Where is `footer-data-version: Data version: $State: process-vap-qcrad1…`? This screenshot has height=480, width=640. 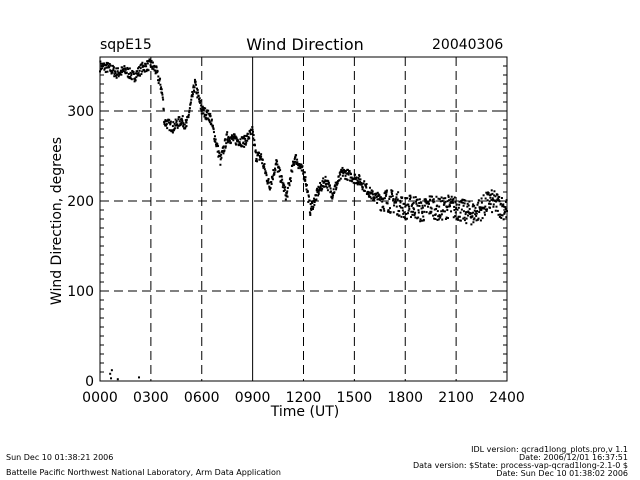 footer-data-version: Data version: $State: process-vap-qcrad1… is located at coordinates (520, 465).